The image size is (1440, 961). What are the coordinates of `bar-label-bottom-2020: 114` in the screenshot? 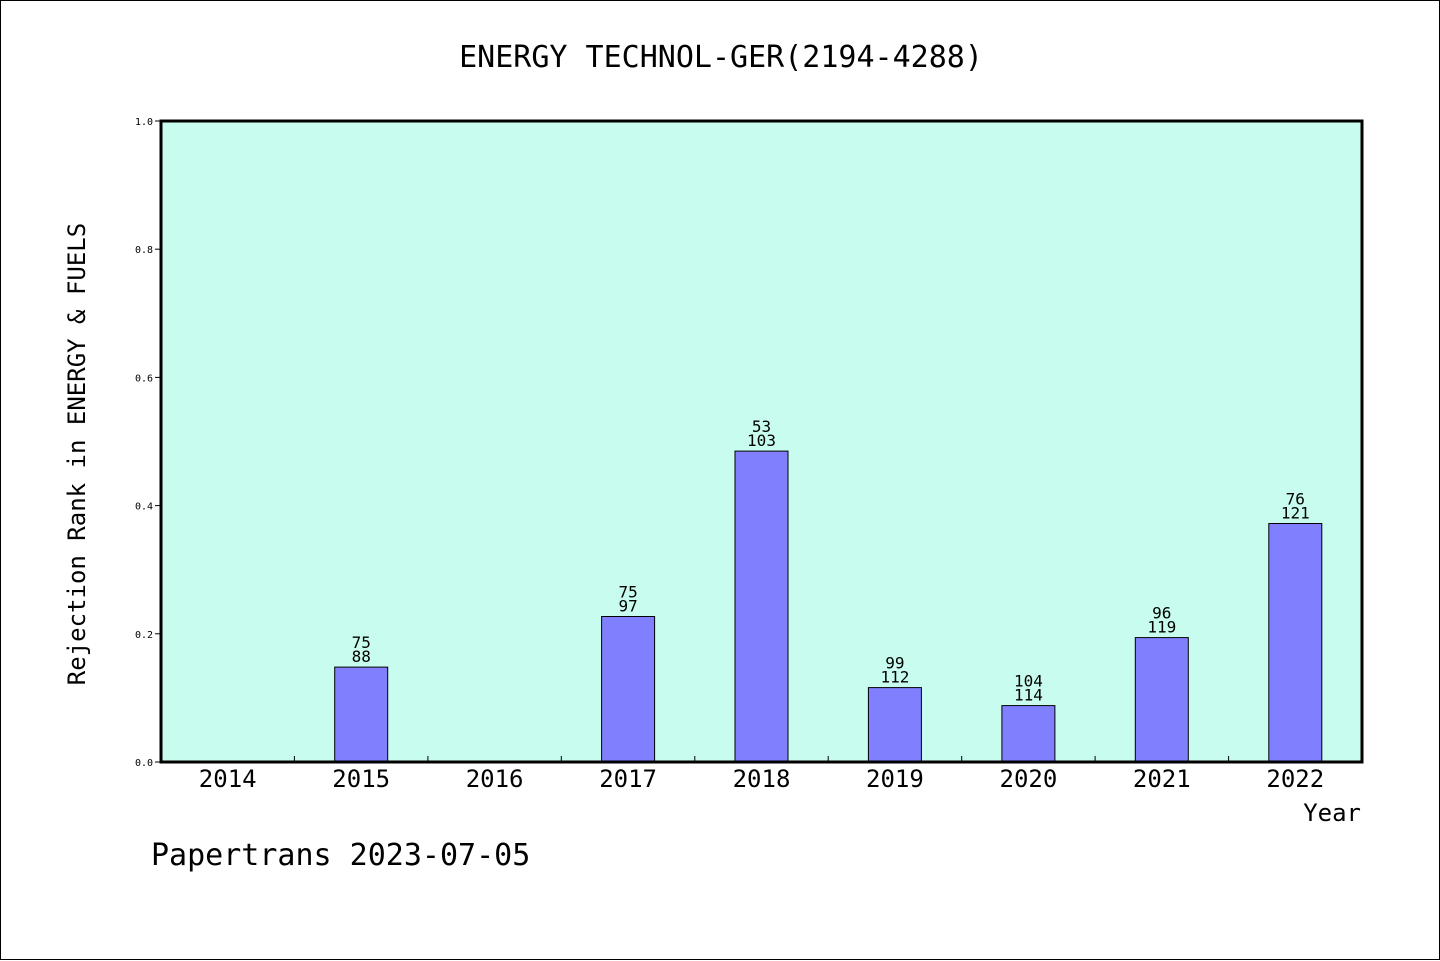 It's located at (1028, 695).